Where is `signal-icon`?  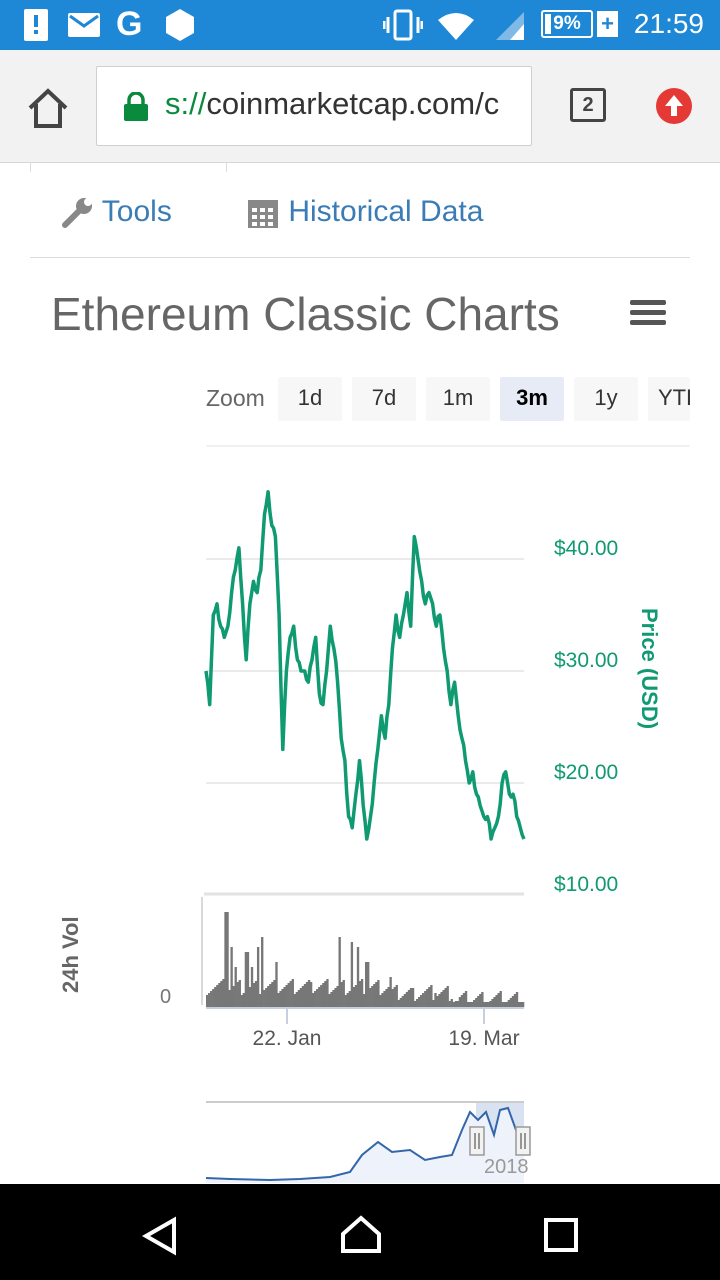
signal-icon is located at coordinates (510, 28).